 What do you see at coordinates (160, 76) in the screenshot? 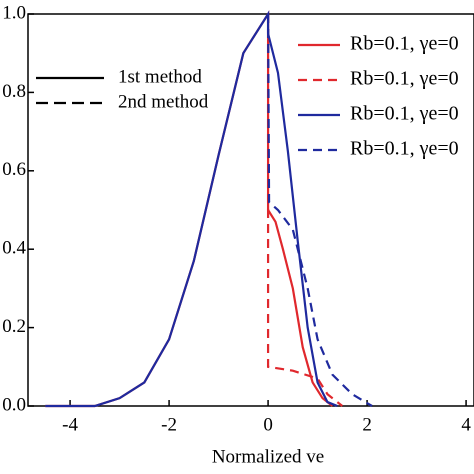
I see `legend-label: 1st method` at bounding box center [160, 76].